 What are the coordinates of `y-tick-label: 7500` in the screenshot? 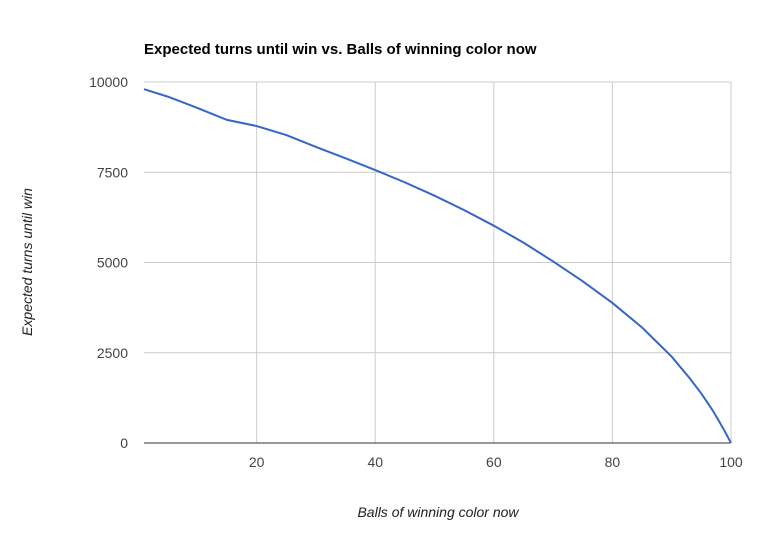 It's located at (112, 172).